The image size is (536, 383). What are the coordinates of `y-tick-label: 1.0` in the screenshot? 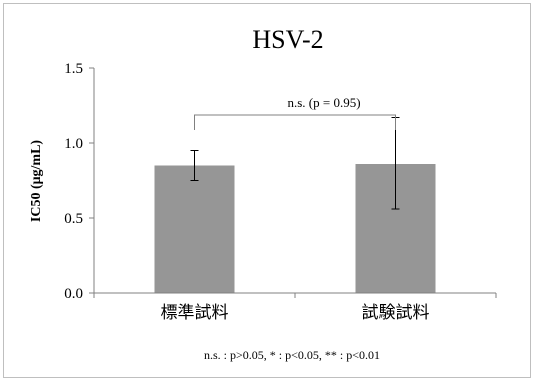 It's located at (73, 144).